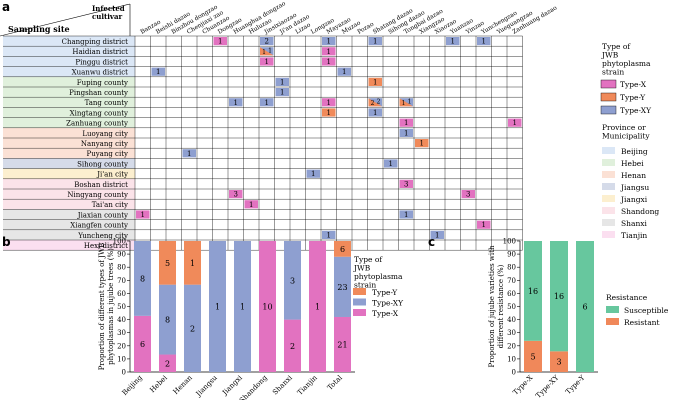 The height and width of the screenshot is (400, 700). I want to click on site-label: Tang county, so click(106, 103).